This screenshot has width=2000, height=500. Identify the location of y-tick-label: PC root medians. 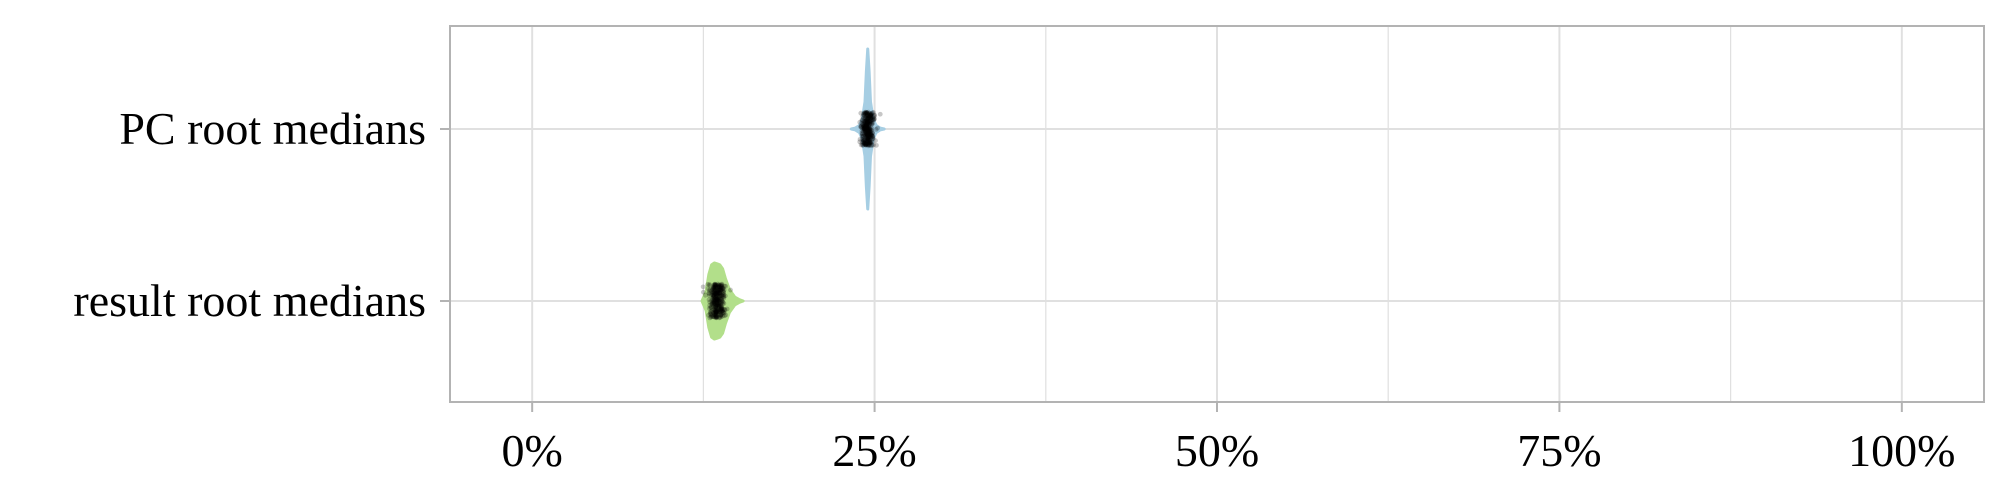
(272, 128).